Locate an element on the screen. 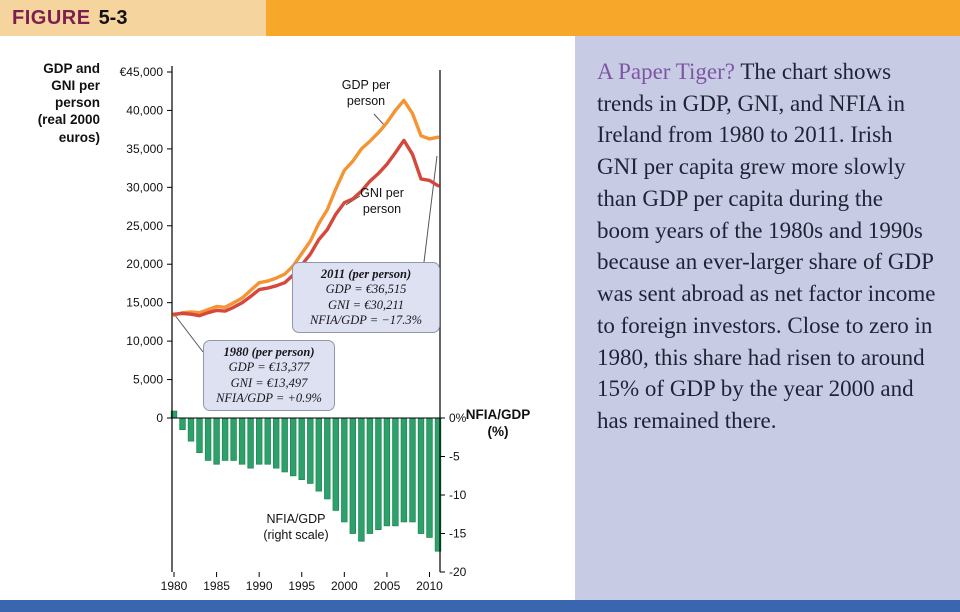  svg-text: 5,000 is located at coordinates (148, 380).